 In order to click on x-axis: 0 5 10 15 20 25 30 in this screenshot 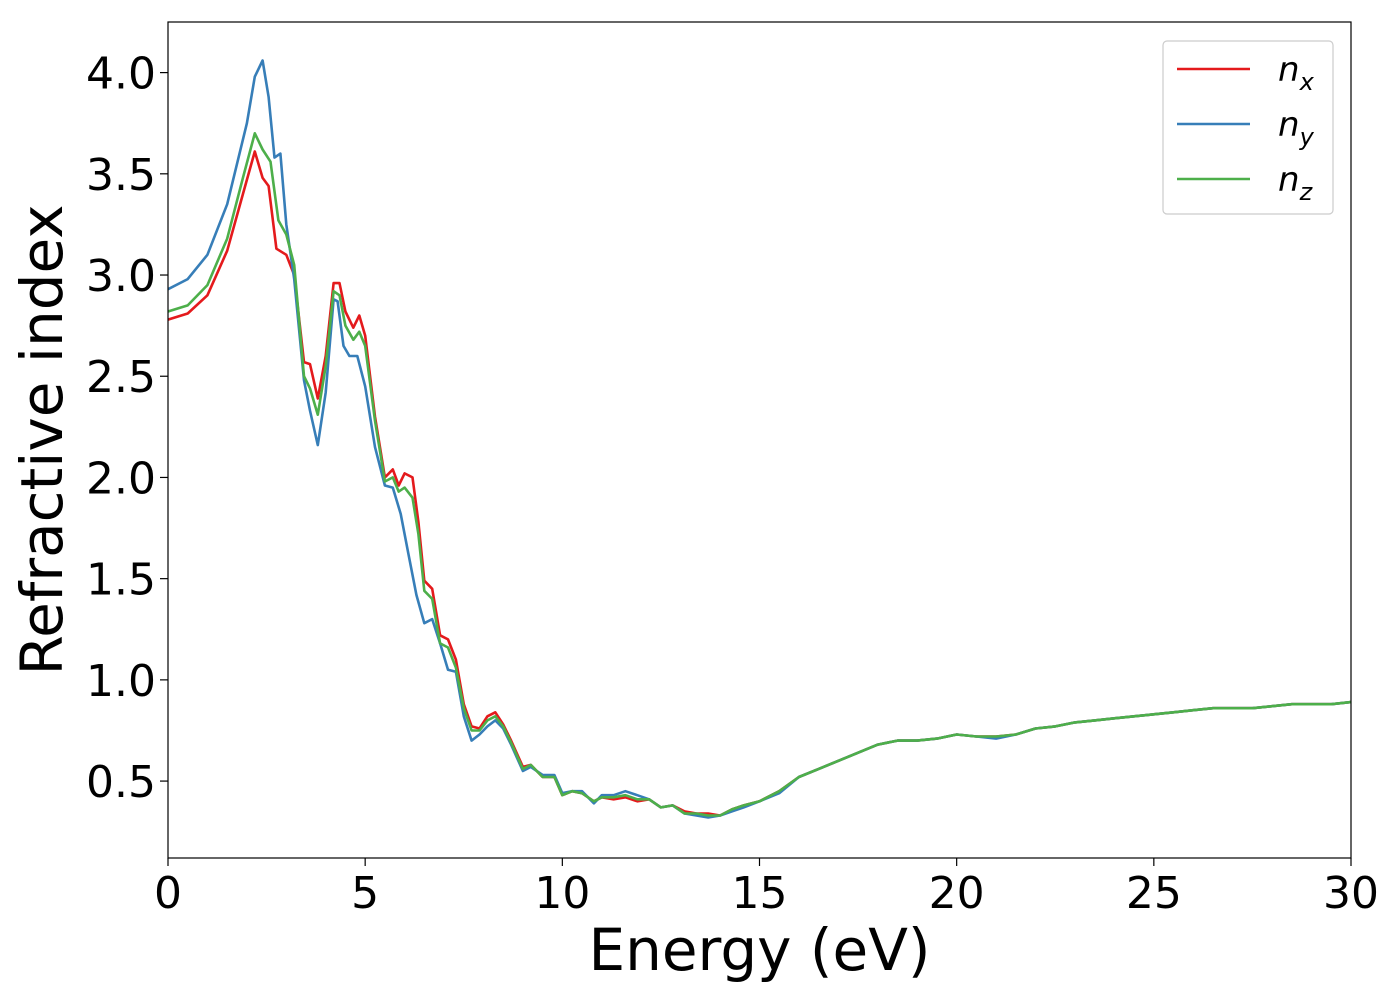, I will do `click(766, 888)`.